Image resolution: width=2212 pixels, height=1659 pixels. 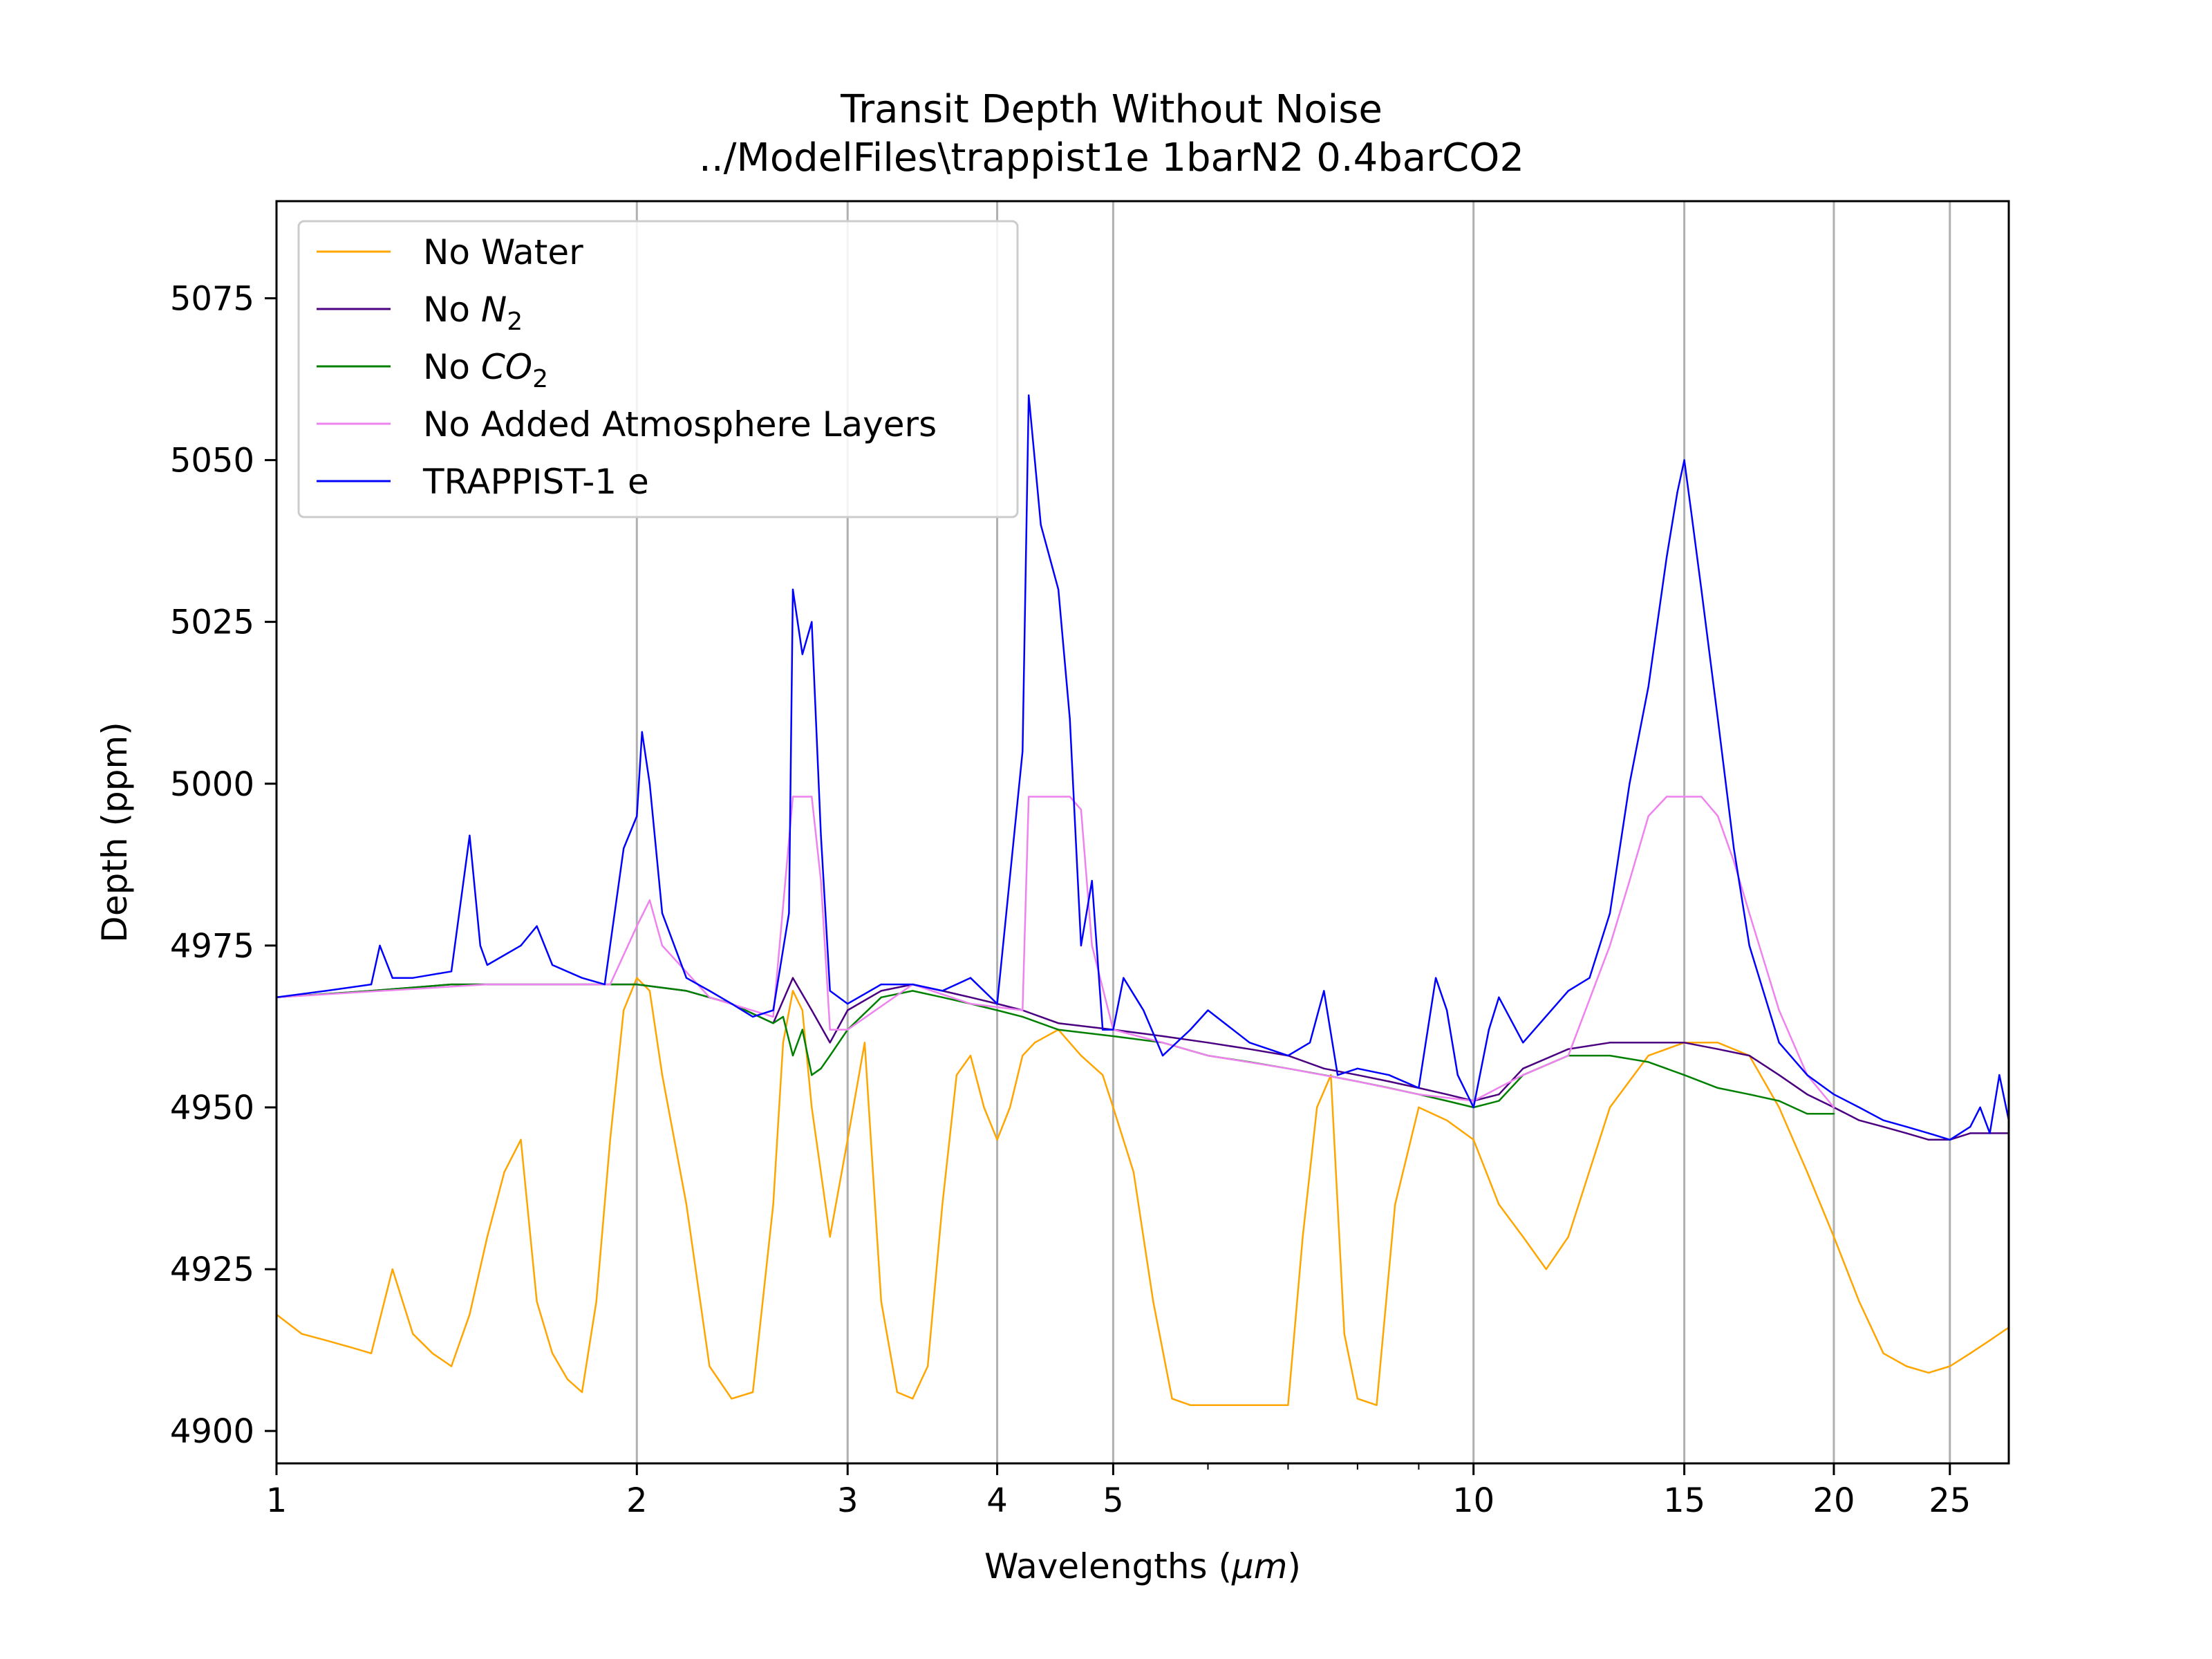 What do you see at coordinates (212, 461) in the screenshot?
I see `y-tick-label: 5050` at bounding box center [212, 461].